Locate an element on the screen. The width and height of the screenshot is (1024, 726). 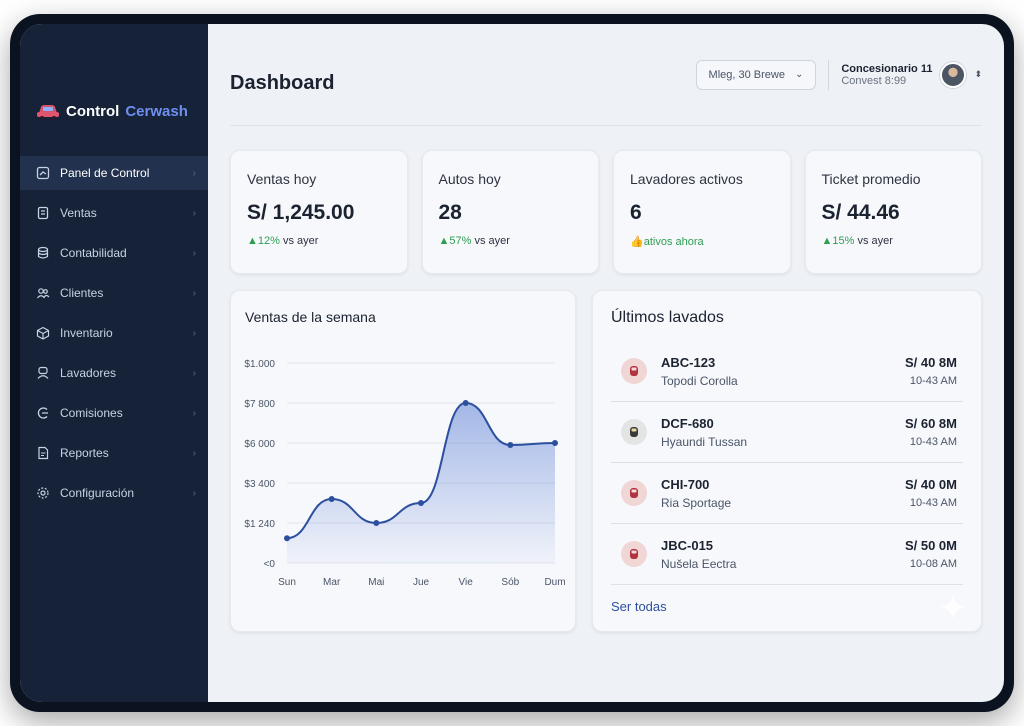
database-icon is located at coordinates (43, 252).